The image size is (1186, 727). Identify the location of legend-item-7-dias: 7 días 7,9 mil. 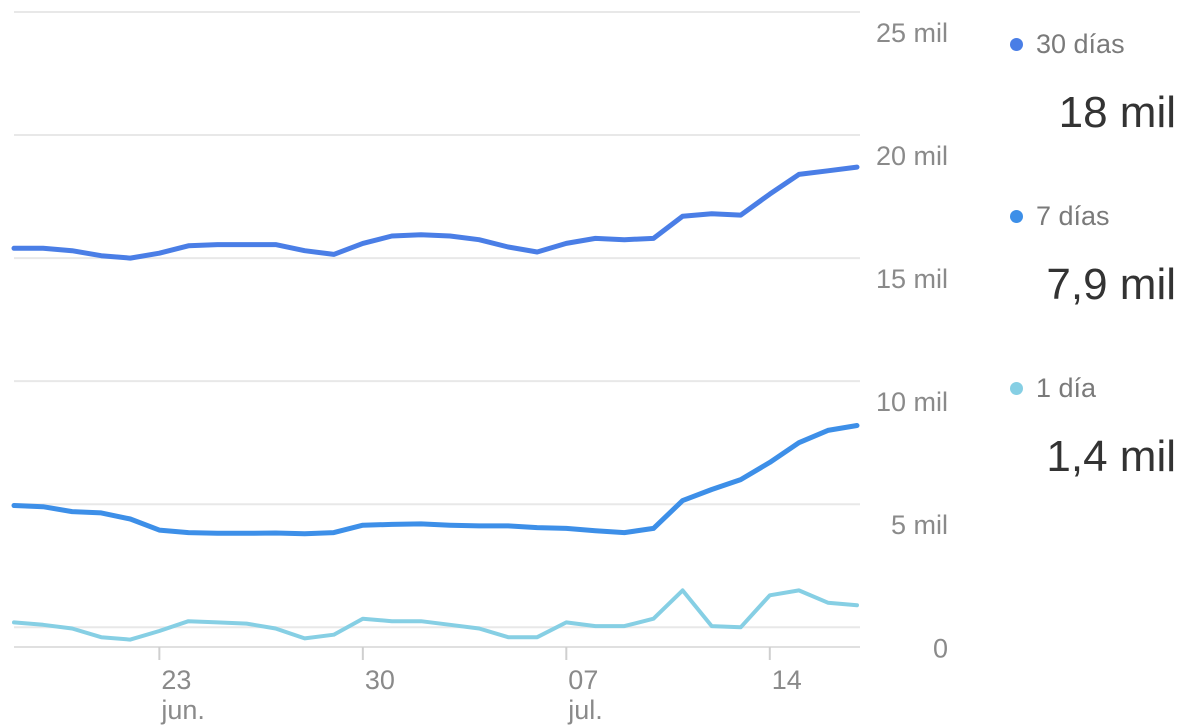
(1095, 282).